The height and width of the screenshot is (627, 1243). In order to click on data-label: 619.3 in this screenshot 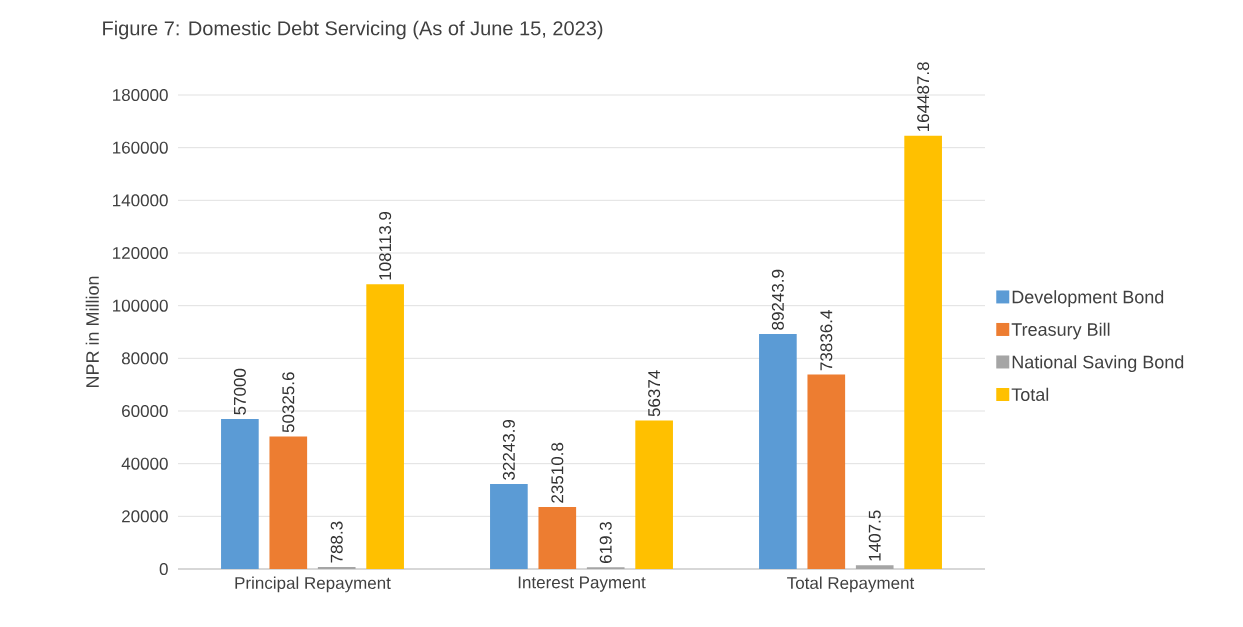, I will do `click(605, 542)`.